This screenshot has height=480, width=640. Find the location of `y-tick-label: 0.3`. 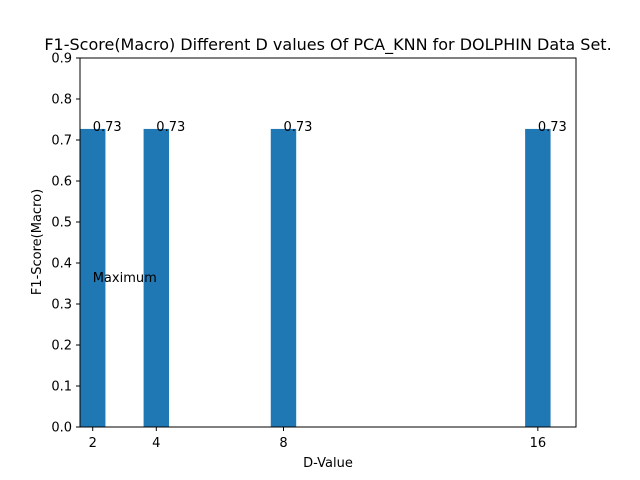

y-tick-label: 0.3 is located at coordinates (61, 305).